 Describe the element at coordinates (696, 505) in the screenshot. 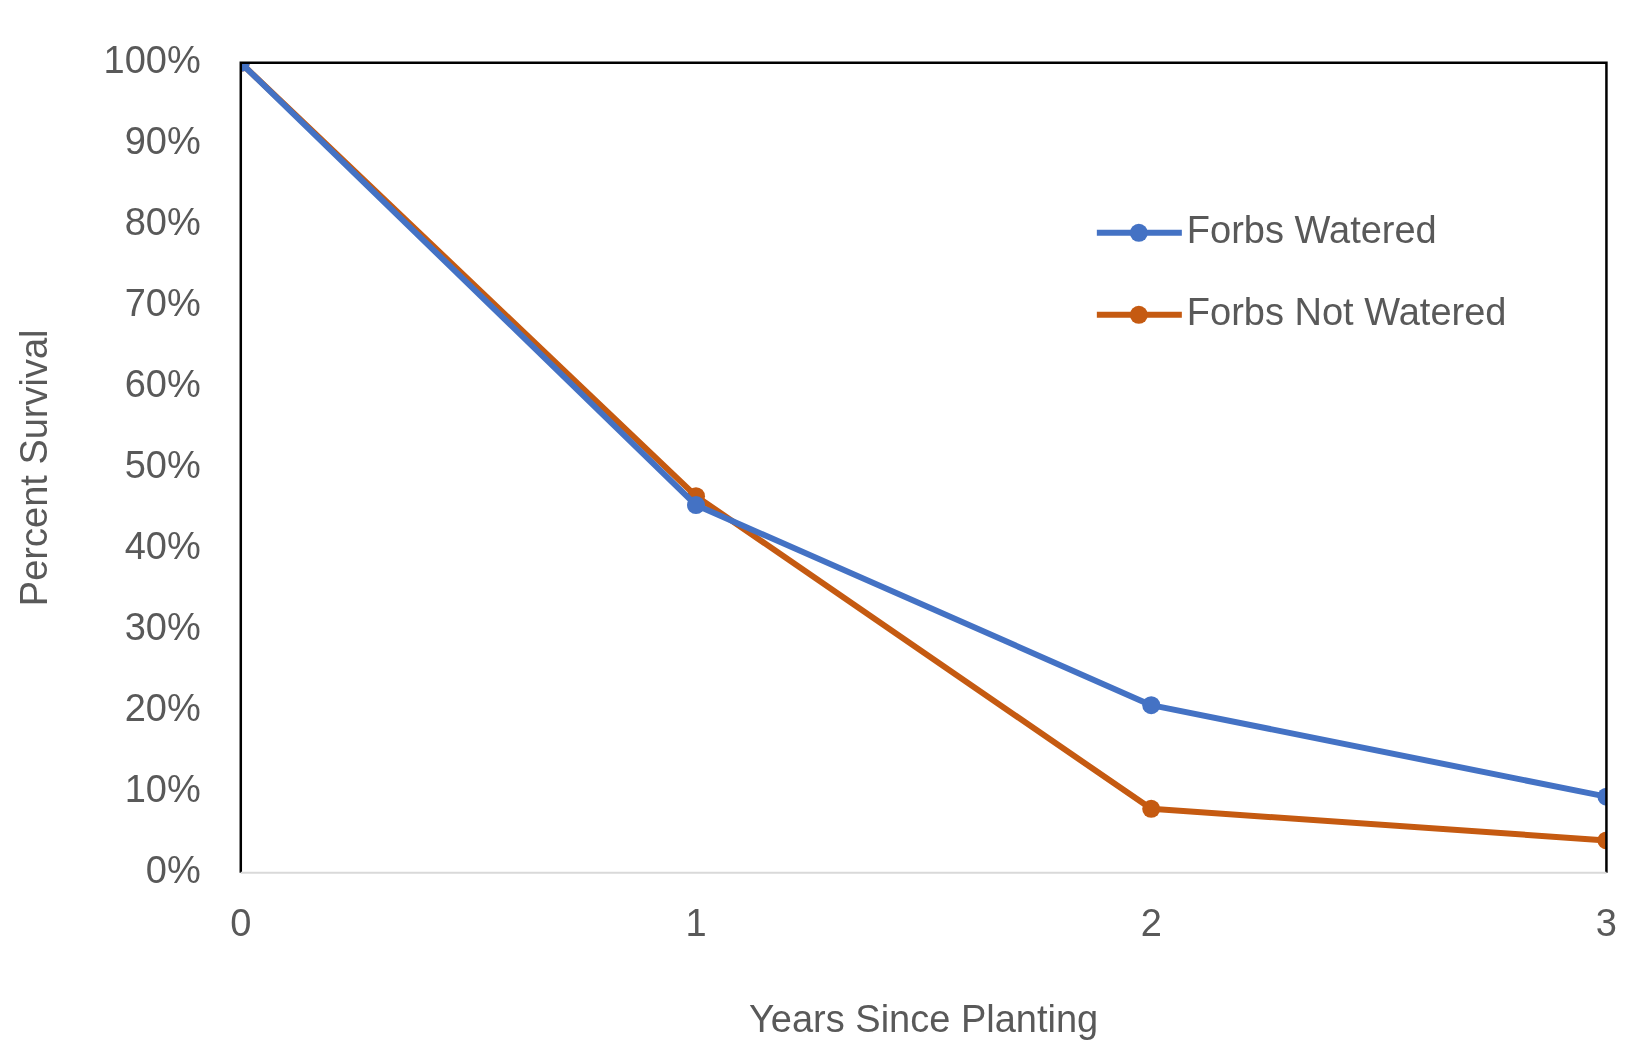

I see `point` at that location.